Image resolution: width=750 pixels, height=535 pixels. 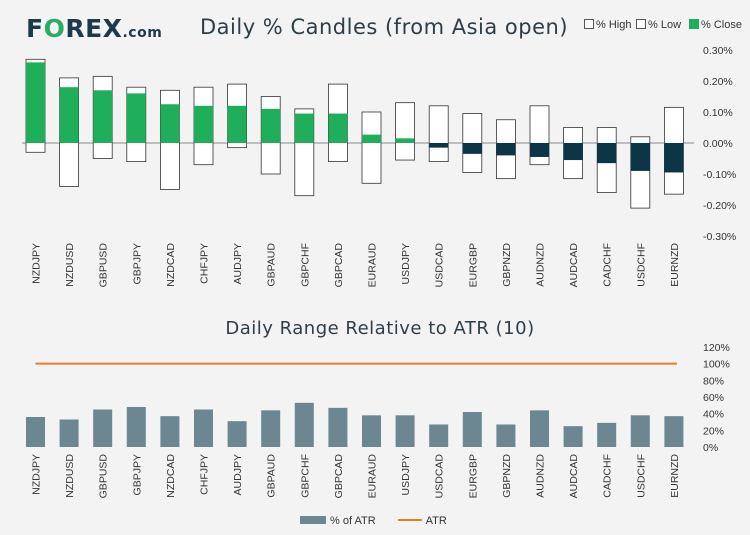 What do you see at coordinates (718, 113) in the screenshot?
I see `y-tick-label: 0.10%` at bounding box center [718, 113].